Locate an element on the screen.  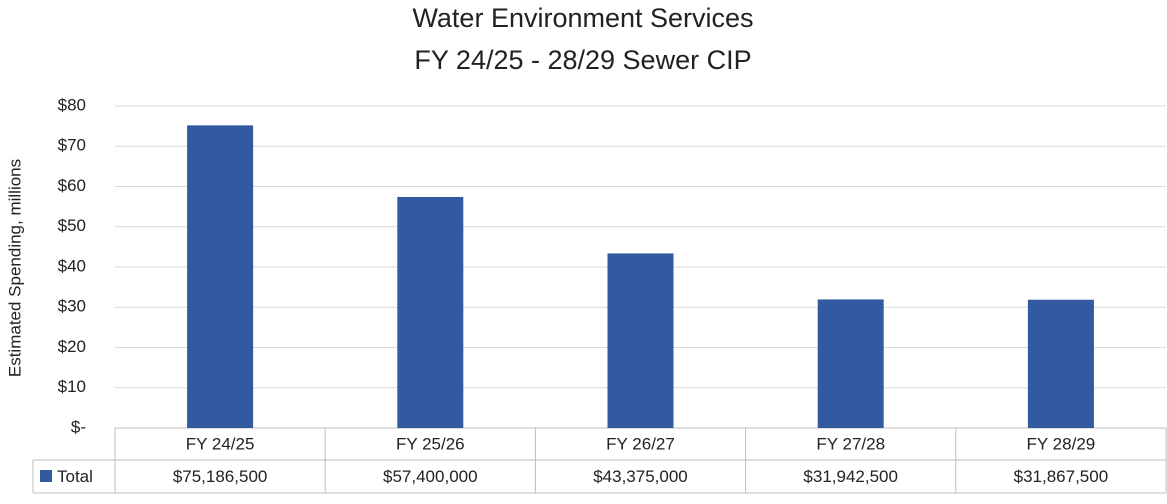
table-value: $43,375,000 is located at coordinates (640, 476).